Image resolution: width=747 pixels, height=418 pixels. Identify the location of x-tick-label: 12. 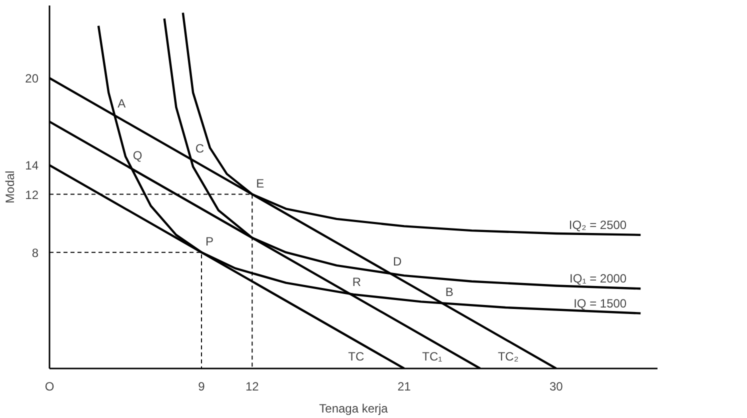
(252, 387).